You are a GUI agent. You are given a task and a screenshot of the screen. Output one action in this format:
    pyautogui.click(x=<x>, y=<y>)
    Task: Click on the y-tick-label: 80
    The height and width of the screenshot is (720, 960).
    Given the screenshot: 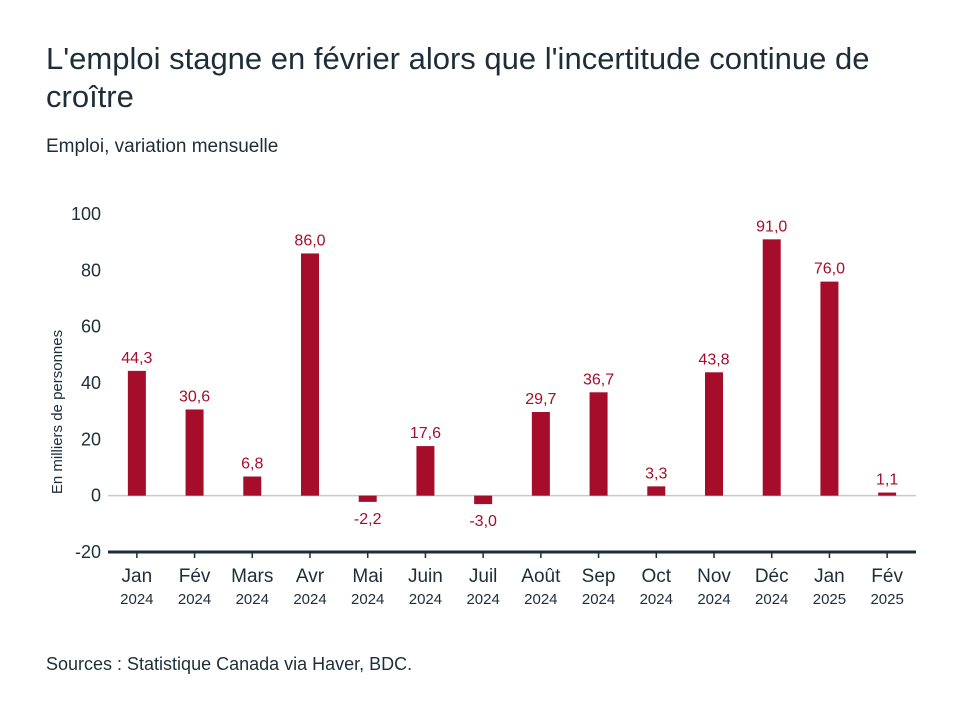 What is the action you would take?
    pyautogui.click(x=91, y=270)
    